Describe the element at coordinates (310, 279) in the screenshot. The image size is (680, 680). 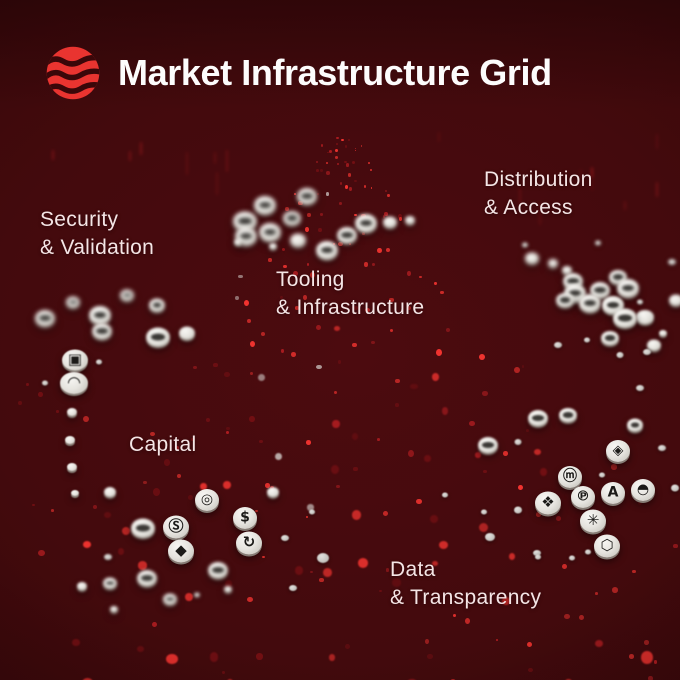
I see `category-label-line: Tooling` at that location.